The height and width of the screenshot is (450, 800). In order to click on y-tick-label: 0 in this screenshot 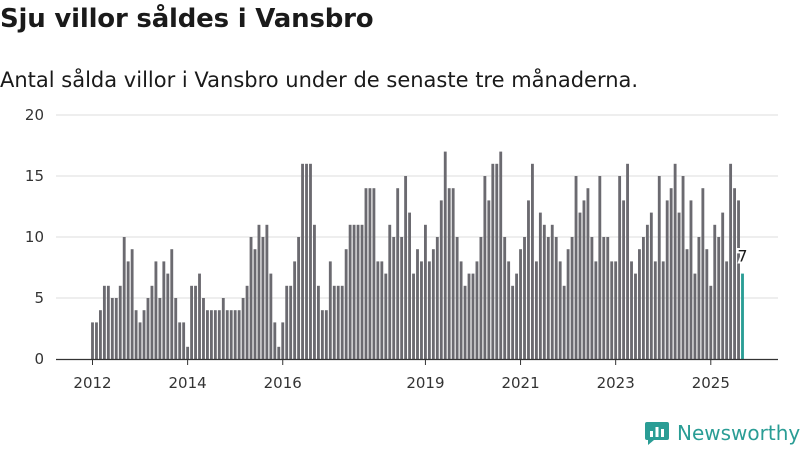, I will do `click(39, 359)`.